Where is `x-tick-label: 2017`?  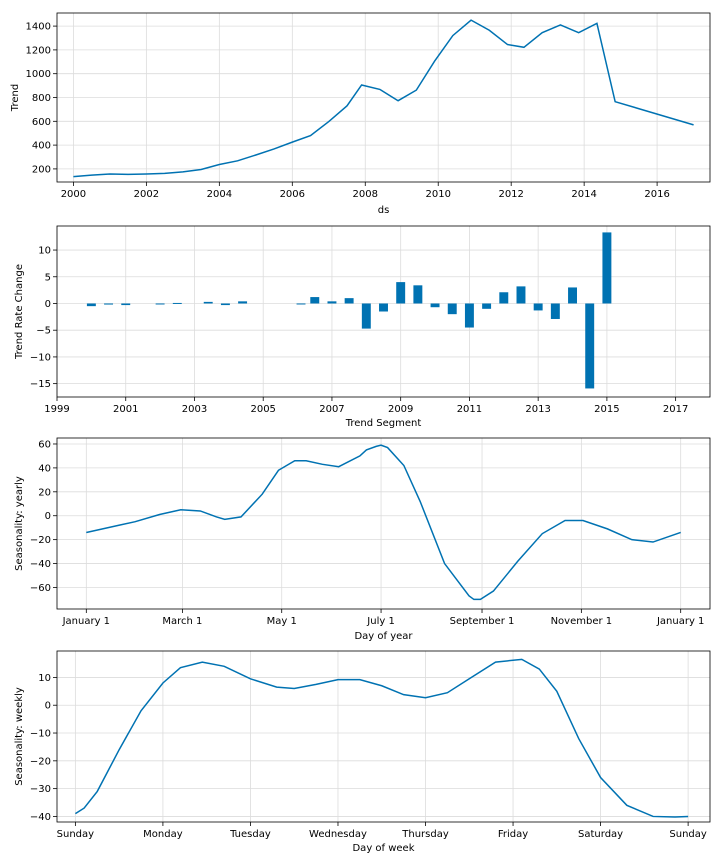
x-tick-label: 2017 is located at coordinates (675, 409).